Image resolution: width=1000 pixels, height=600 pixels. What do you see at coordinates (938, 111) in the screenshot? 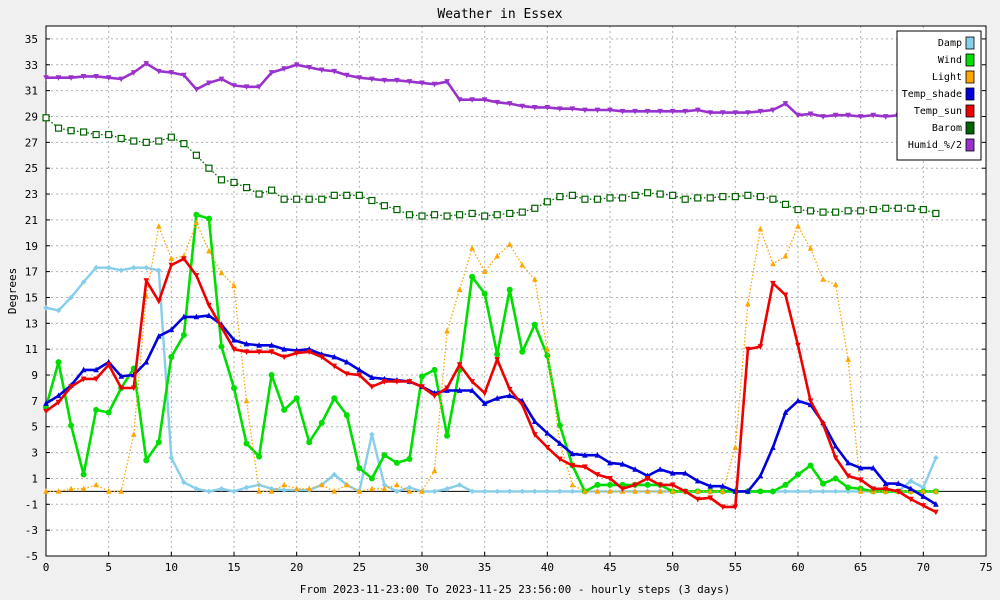
I see `legend-label: Temp_sun` at bounding box center [938, 111].